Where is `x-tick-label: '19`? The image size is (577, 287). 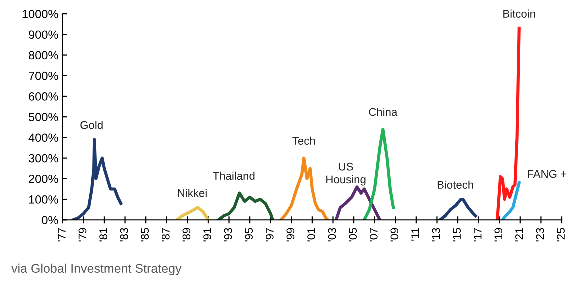 x-tick-label: '19 is located at coordinates (498, 235).